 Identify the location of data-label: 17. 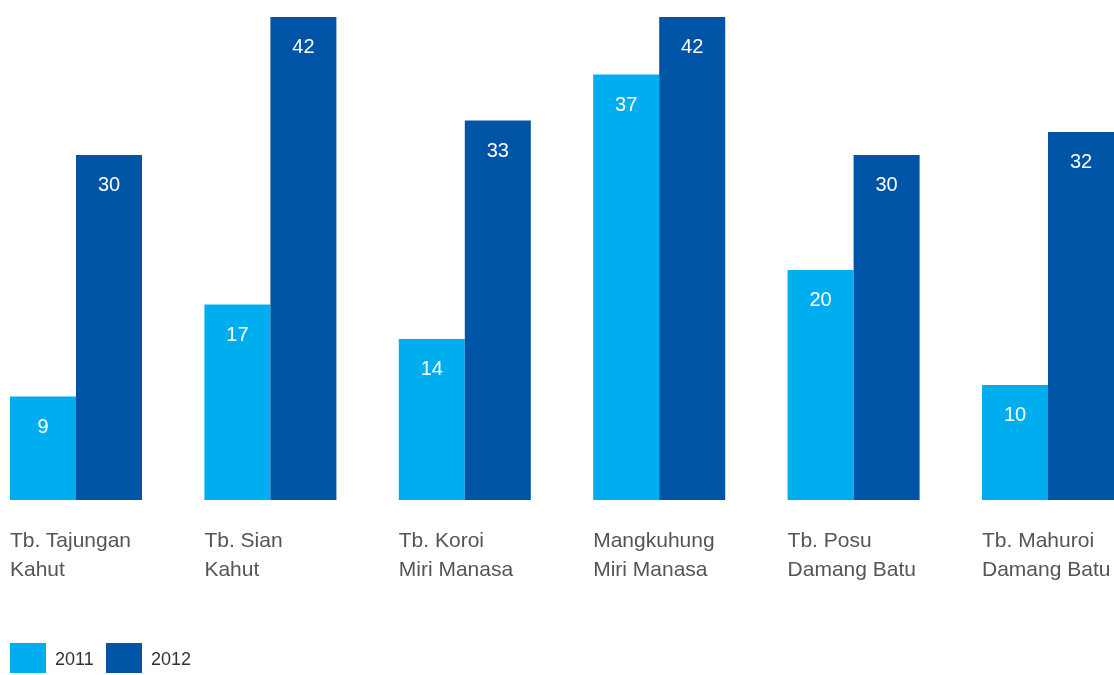
(237, 333).